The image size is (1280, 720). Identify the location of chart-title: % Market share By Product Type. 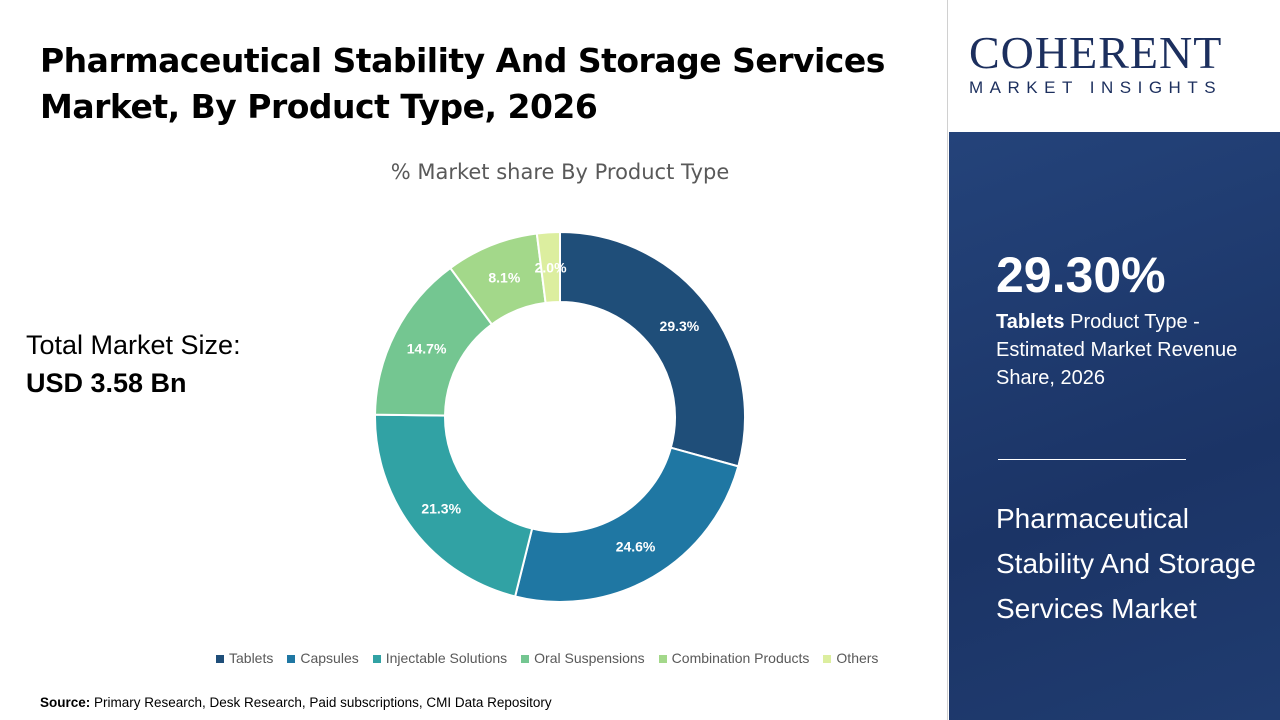
(560, 172).